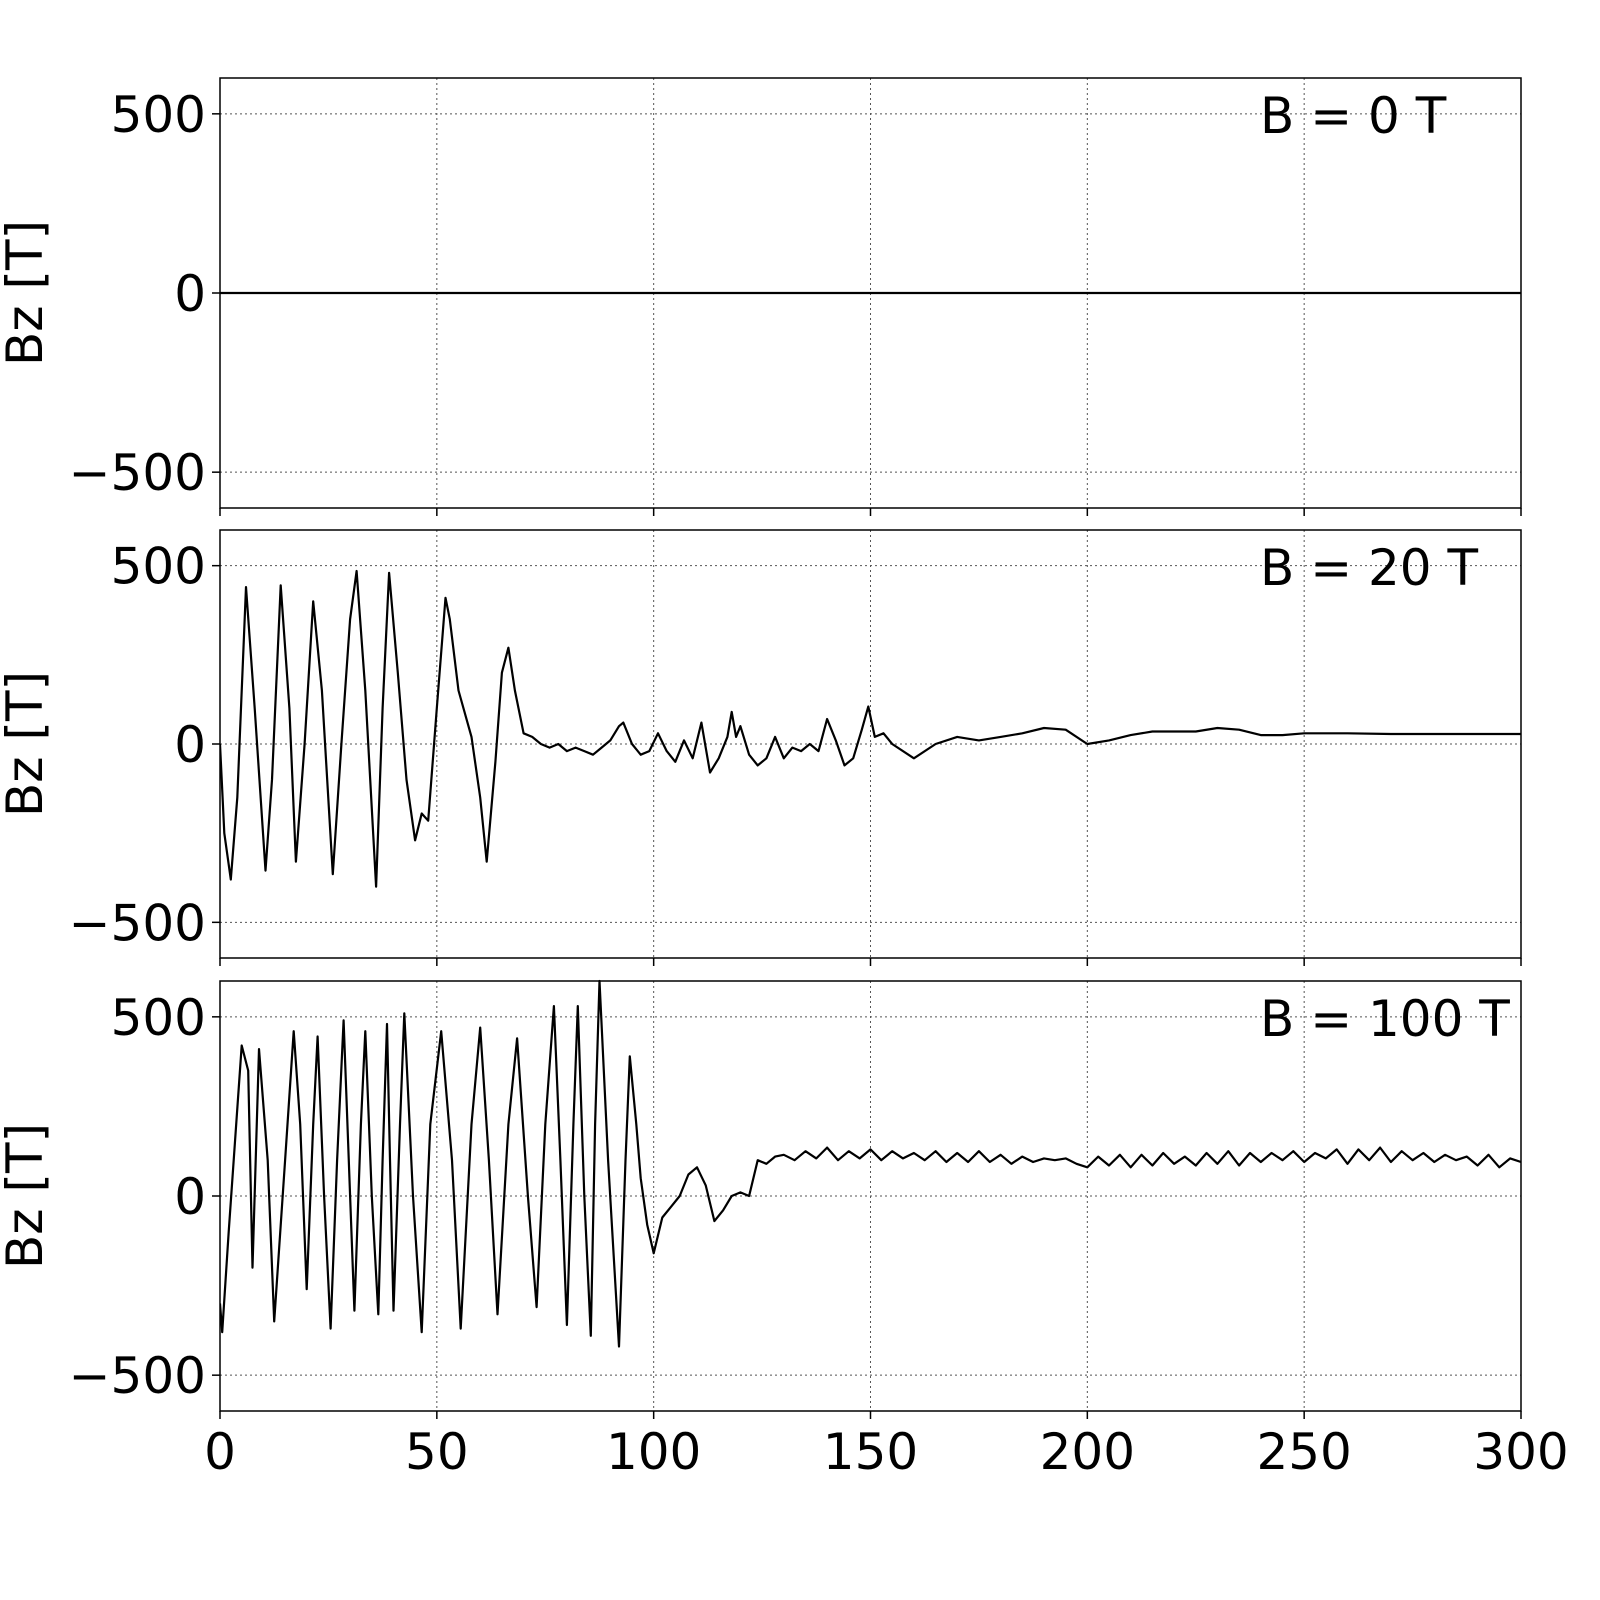 This screenshot has height=1600, width=1600. Describe the element at coordinates (1520, 1452) in the screenshot. I see `x-tick-label: 300` at that location.